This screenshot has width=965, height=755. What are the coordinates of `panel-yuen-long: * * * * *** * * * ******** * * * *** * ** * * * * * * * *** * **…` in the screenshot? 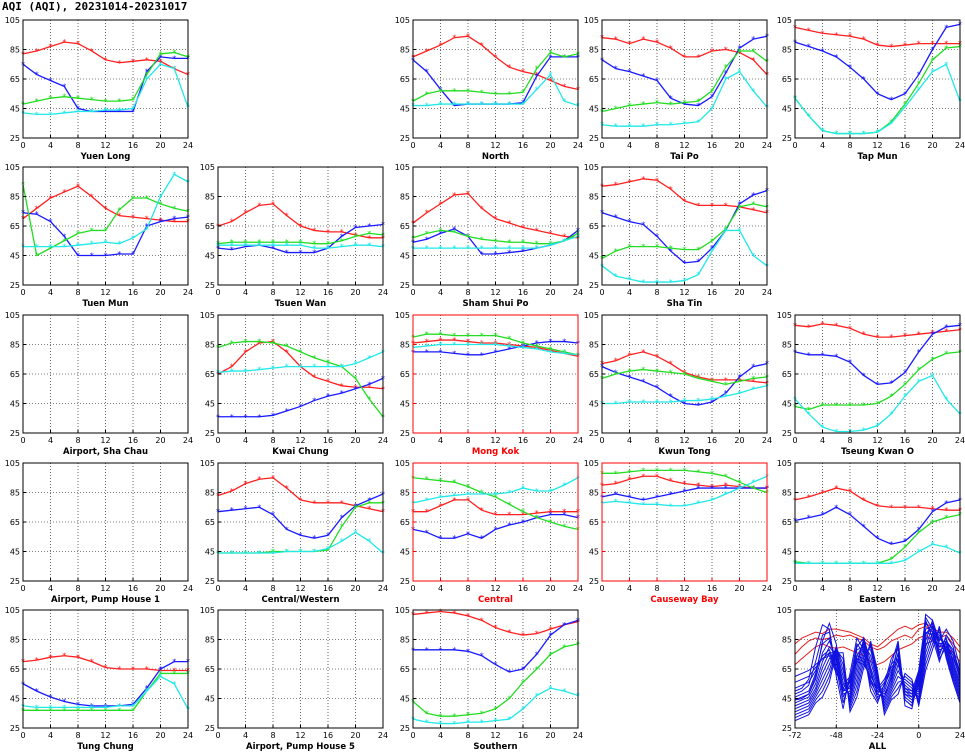 It's located at (99, 89).